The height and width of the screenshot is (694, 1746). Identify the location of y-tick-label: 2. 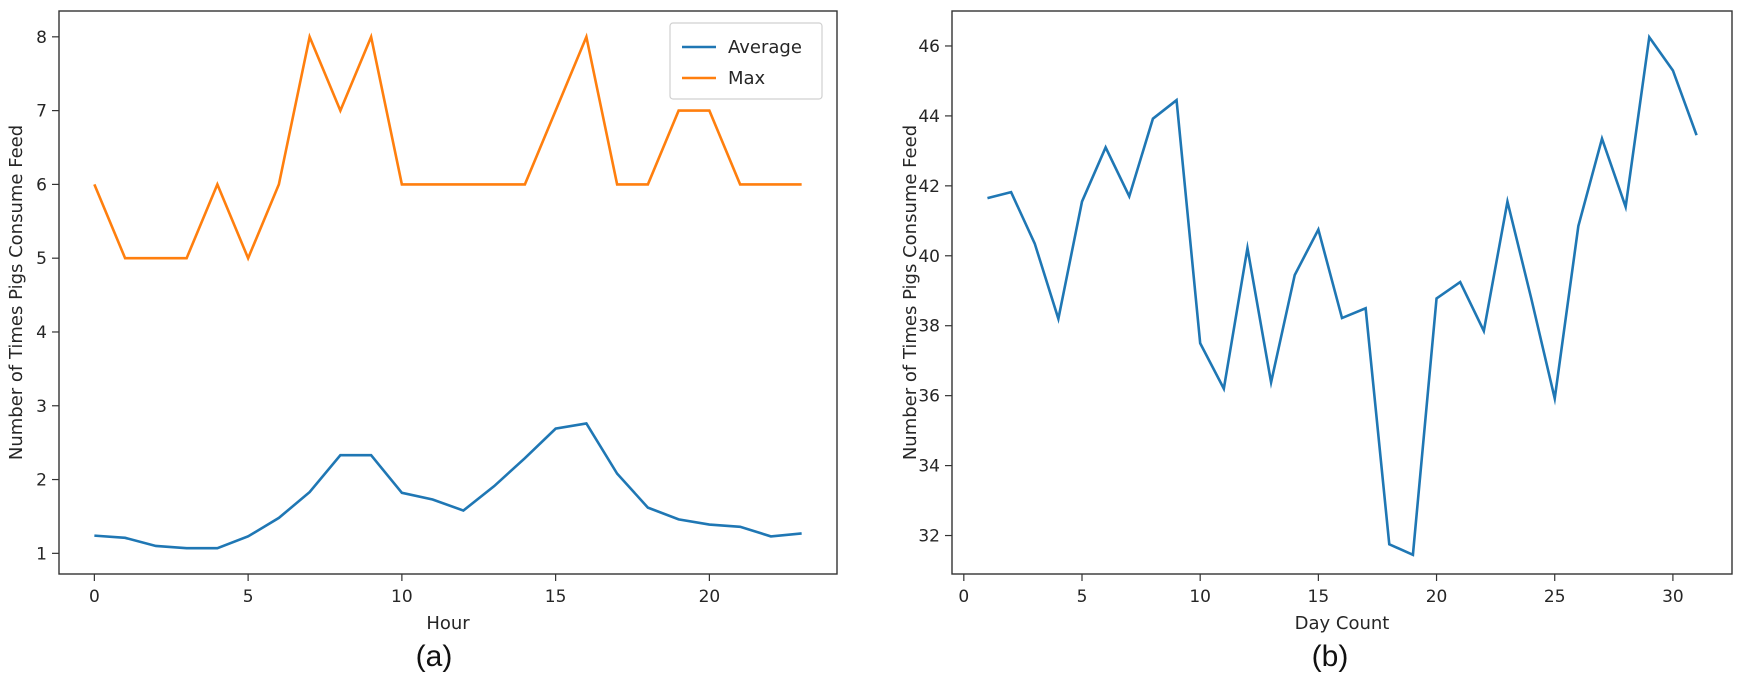
(41, 481).